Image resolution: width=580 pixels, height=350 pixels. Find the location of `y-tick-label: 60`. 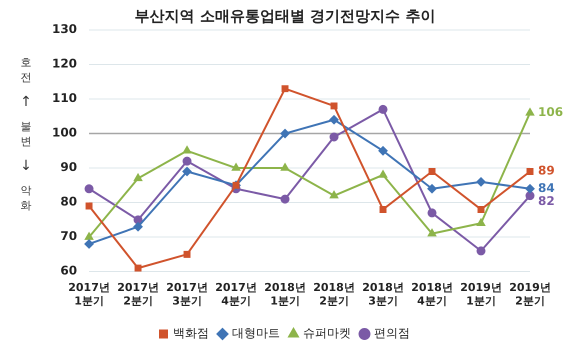

y-tick-label: 60 is located at coordinates (69, 271).